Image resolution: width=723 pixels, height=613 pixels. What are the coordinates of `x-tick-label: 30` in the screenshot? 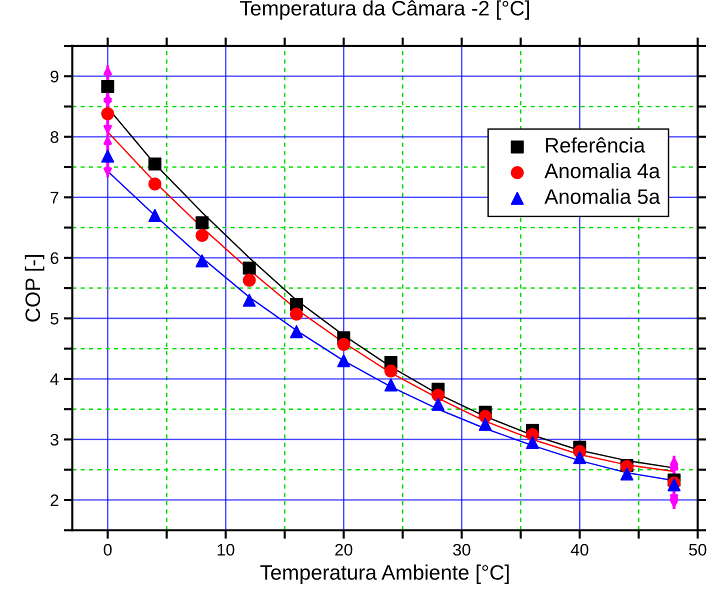 It's located at (461, 550).